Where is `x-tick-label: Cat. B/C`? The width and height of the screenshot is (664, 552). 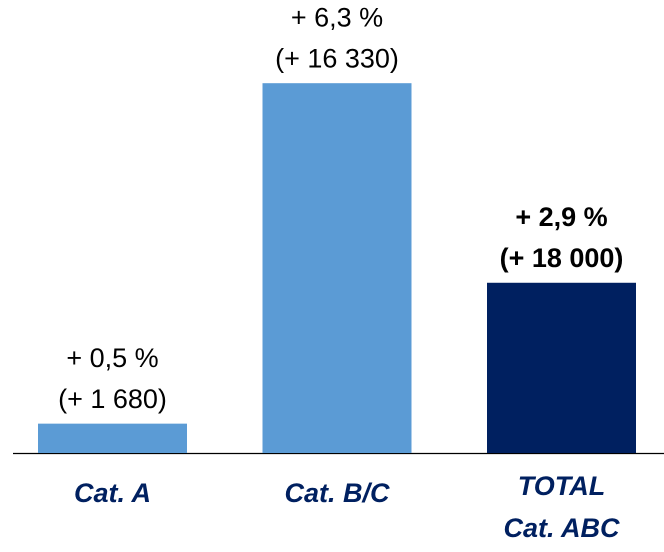 x-tick-label: Cat. B/C is located at coordinates (337, 493).